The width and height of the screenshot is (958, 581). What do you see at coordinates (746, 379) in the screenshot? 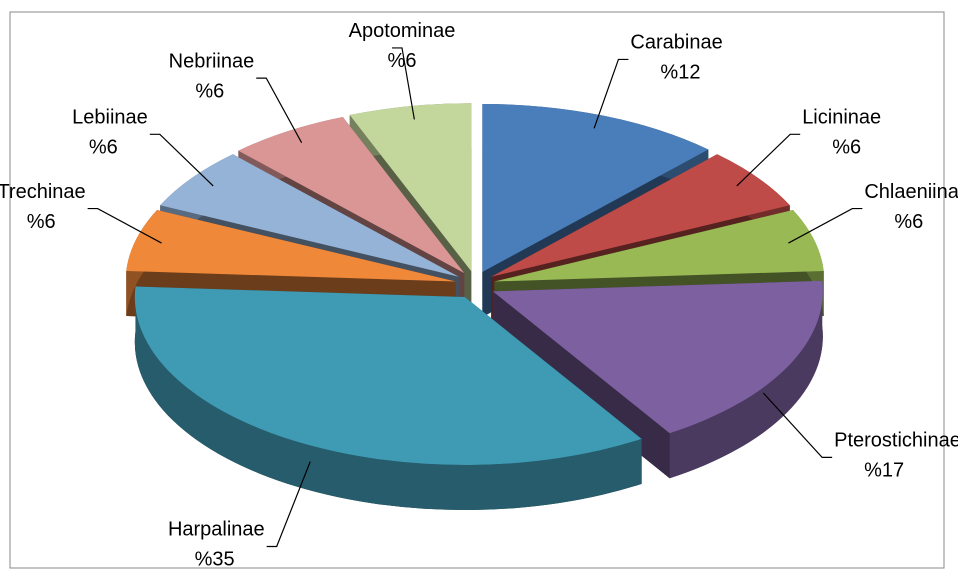
I see `slice-side` at bounding box center [746, 379].